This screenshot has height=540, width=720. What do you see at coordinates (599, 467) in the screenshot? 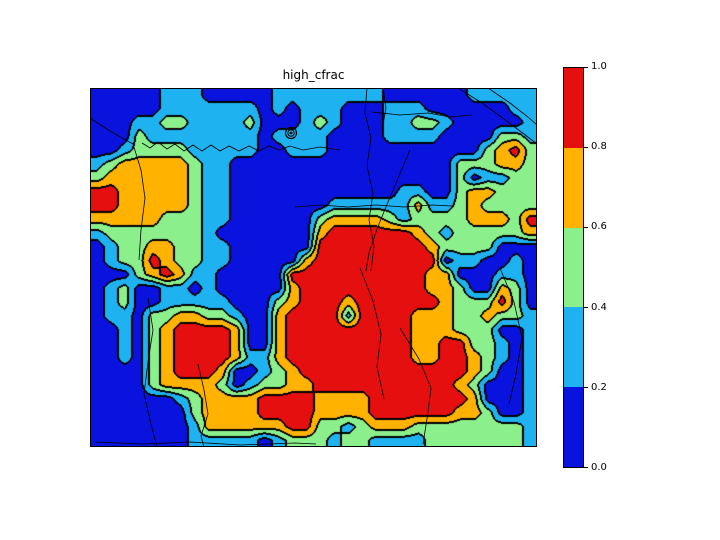
I see `colorbar-tick-label: 0.0` at bounding box center [599, 467].